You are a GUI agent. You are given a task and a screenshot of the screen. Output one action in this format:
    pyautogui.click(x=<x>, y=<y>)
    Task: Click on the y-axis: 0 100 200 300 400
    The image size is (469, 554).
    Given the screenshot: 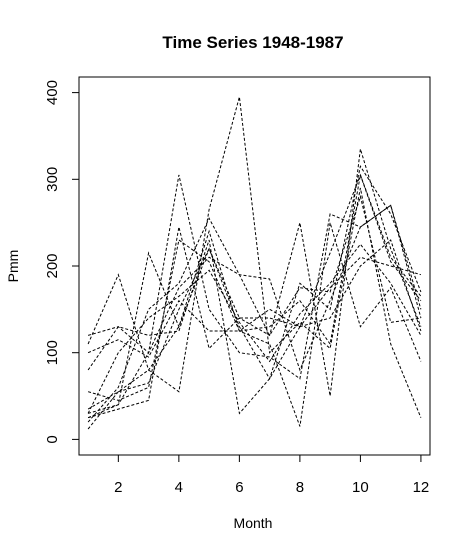 What is the action you would take?
    pyautogui.click(x=62, y=262)
    